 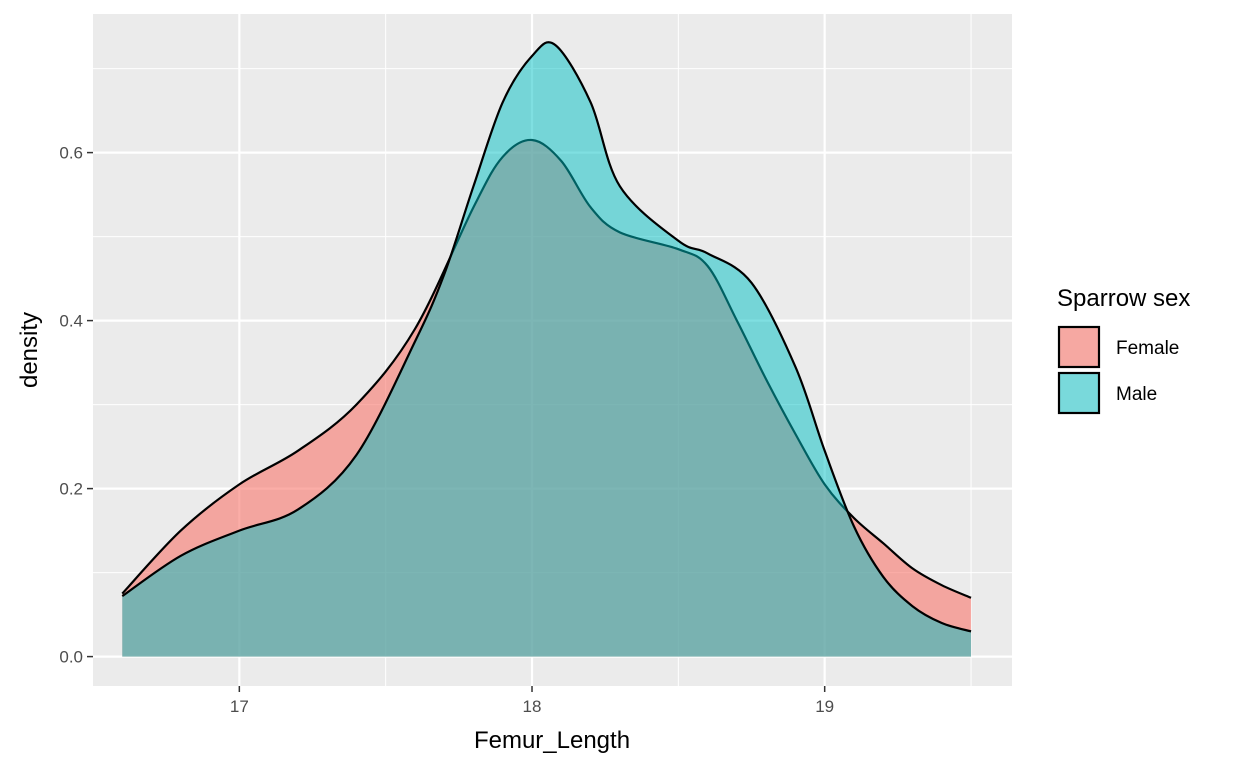 I want to click on x-axis-title: Femur_Length, so click(x=552, y=740).